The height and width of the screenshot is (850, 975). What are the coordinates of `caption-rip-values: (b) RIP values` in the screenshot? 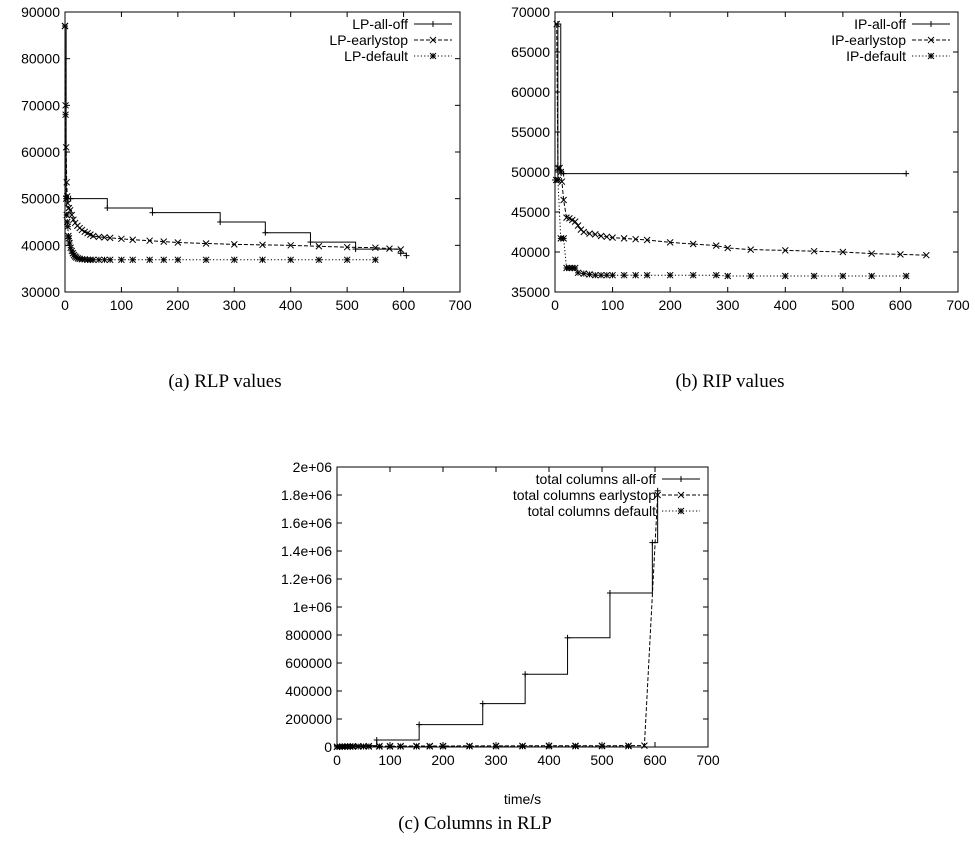 It's located at (730, 381).